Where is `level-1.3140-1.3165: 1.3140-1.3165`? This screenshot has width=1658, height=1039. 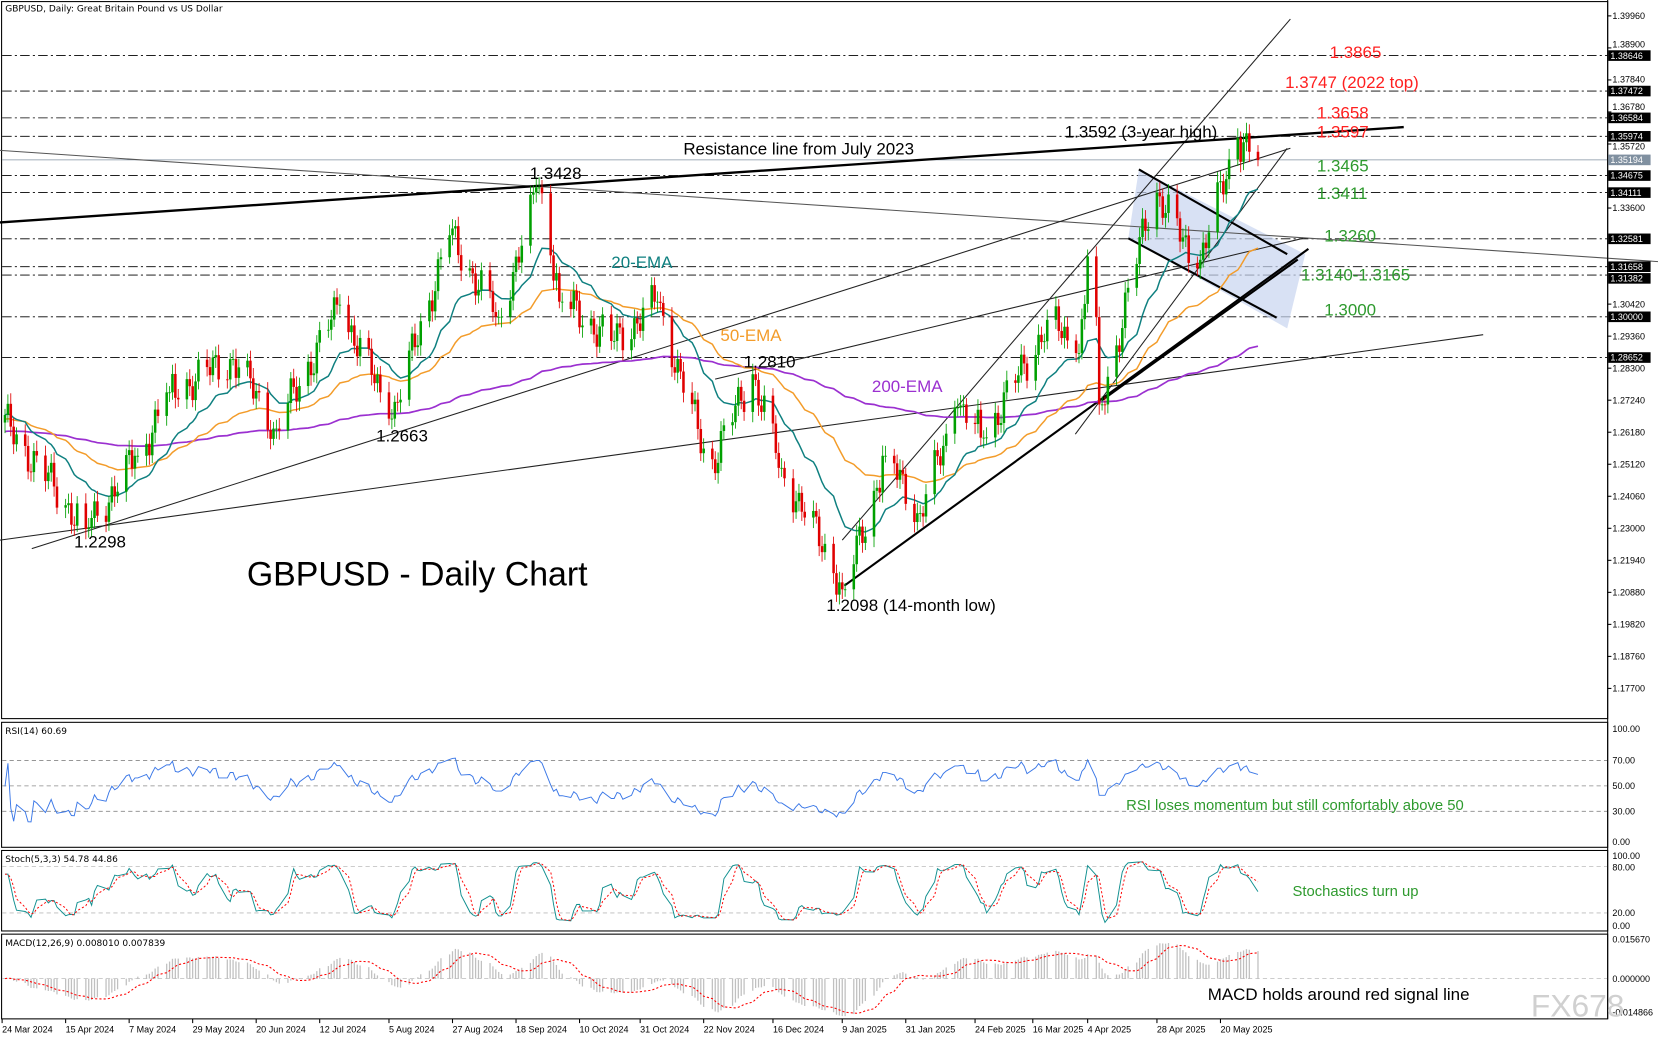 level-1.3140-1.3165: 1.3140-1.3165 is located at coordinates (1355, 275).